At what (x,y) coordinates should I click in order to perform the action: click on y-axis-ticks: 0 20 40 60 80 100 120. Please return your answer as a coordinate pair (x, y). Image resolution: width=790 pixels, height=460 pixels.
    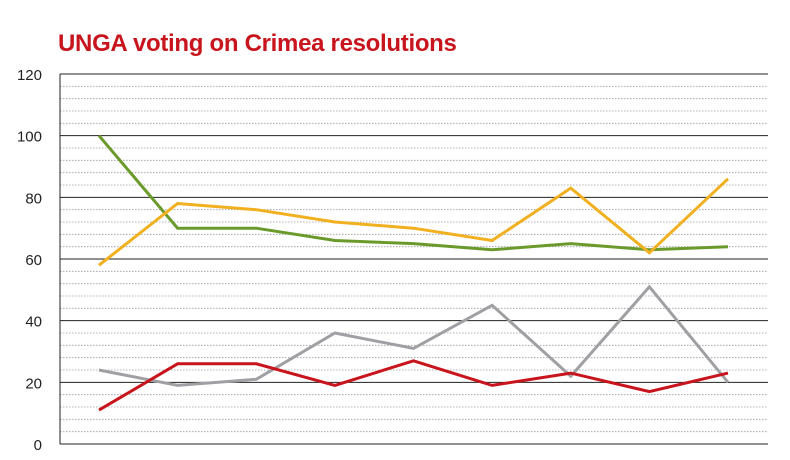
    Looking at the image, I should click on (29, 260).